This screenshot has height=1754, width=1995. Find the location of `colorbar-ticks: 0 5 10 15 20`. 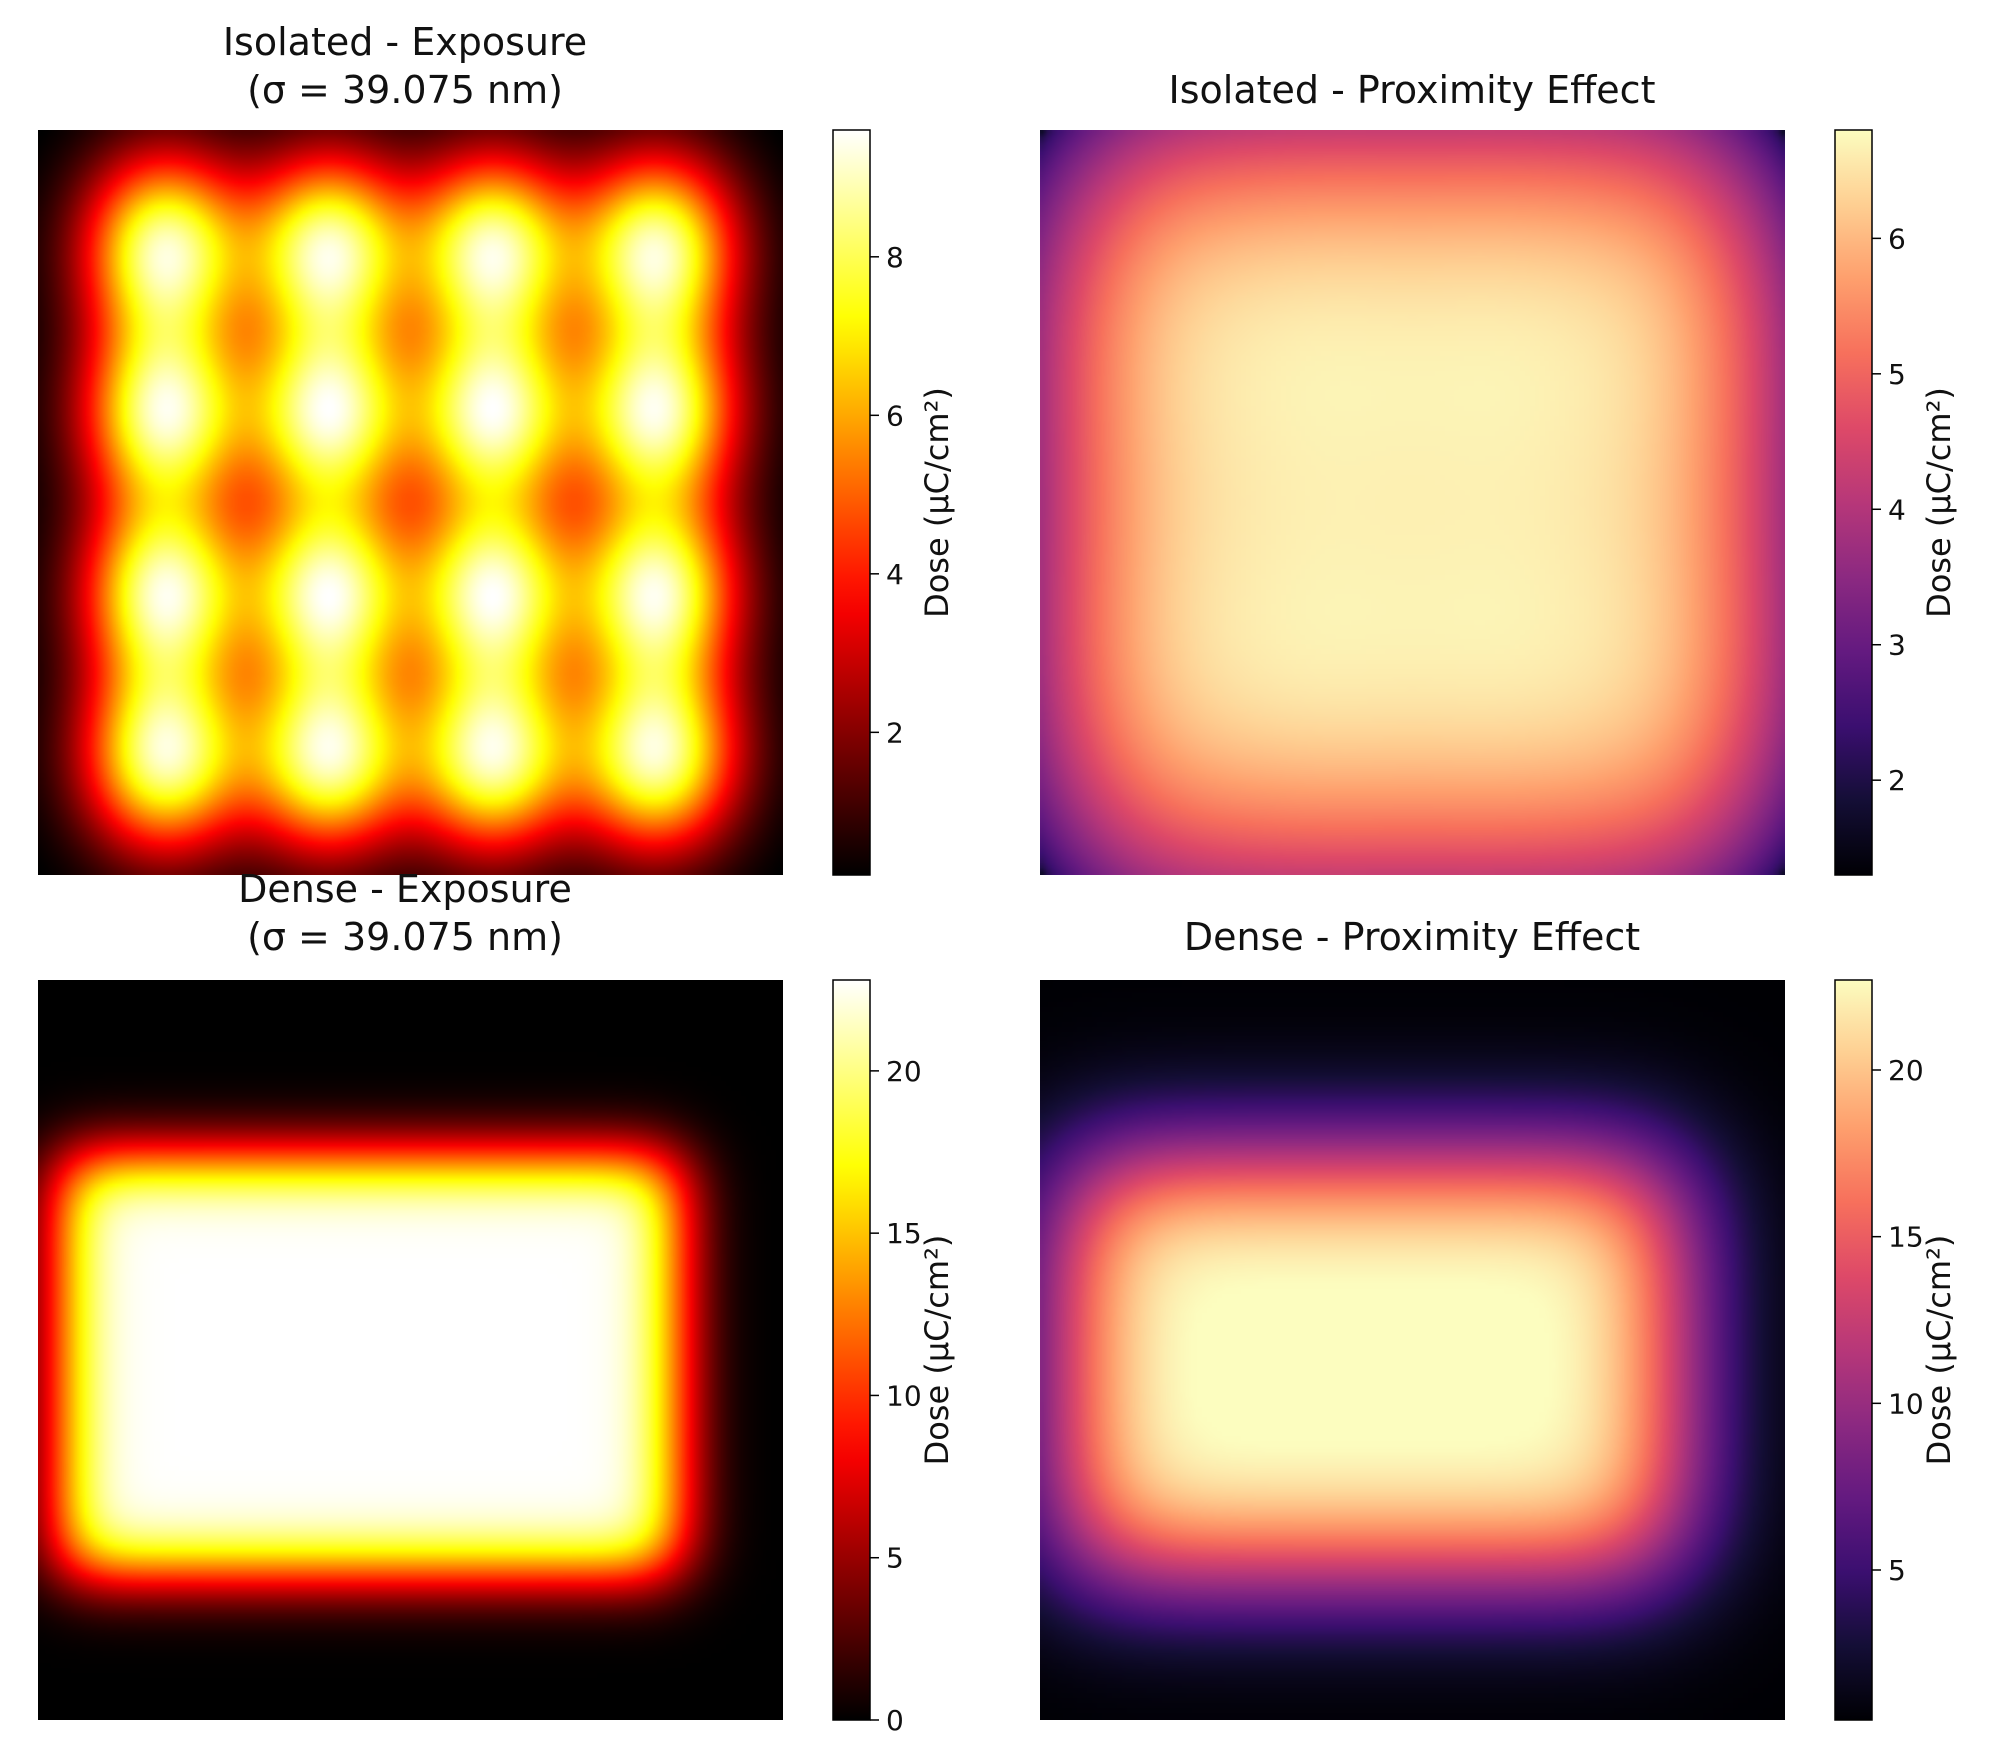

colorbar-ticks: 0 5 10 15 20 is located at coordinates (896, 1396).